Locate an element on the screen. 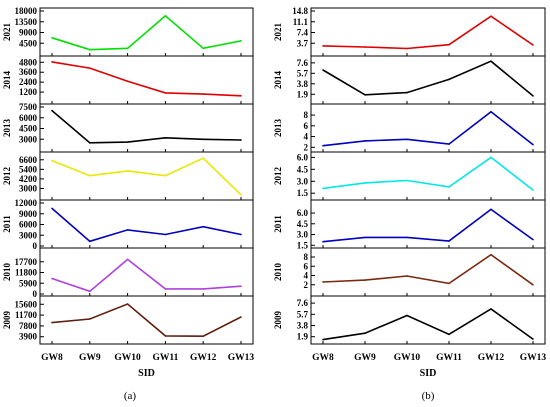 Image resolution: width=550 pixels, height=407 pixels. y-tick-label: 4800 is located at coordinates (28, 62).